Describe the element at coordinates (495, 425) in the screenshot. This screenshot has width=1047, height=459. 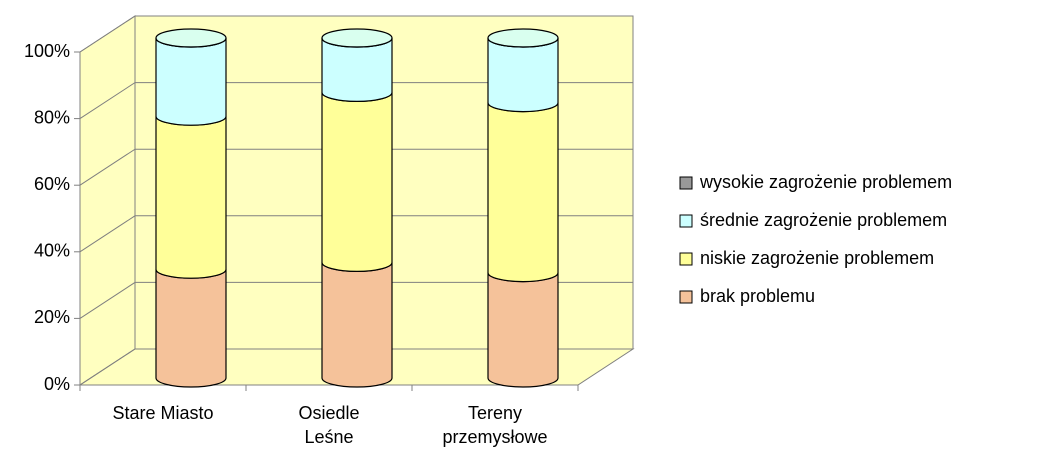
I see `x-tick-label: Tereny przemysłowe` at that location.